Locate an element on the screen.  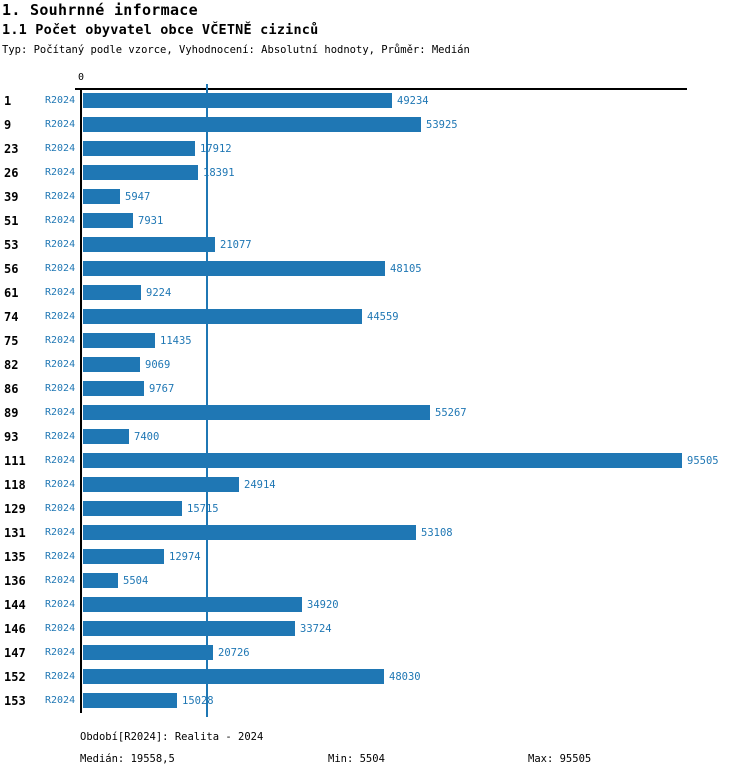
bar-value-label: 11435 is located at coordinates (176, 340).